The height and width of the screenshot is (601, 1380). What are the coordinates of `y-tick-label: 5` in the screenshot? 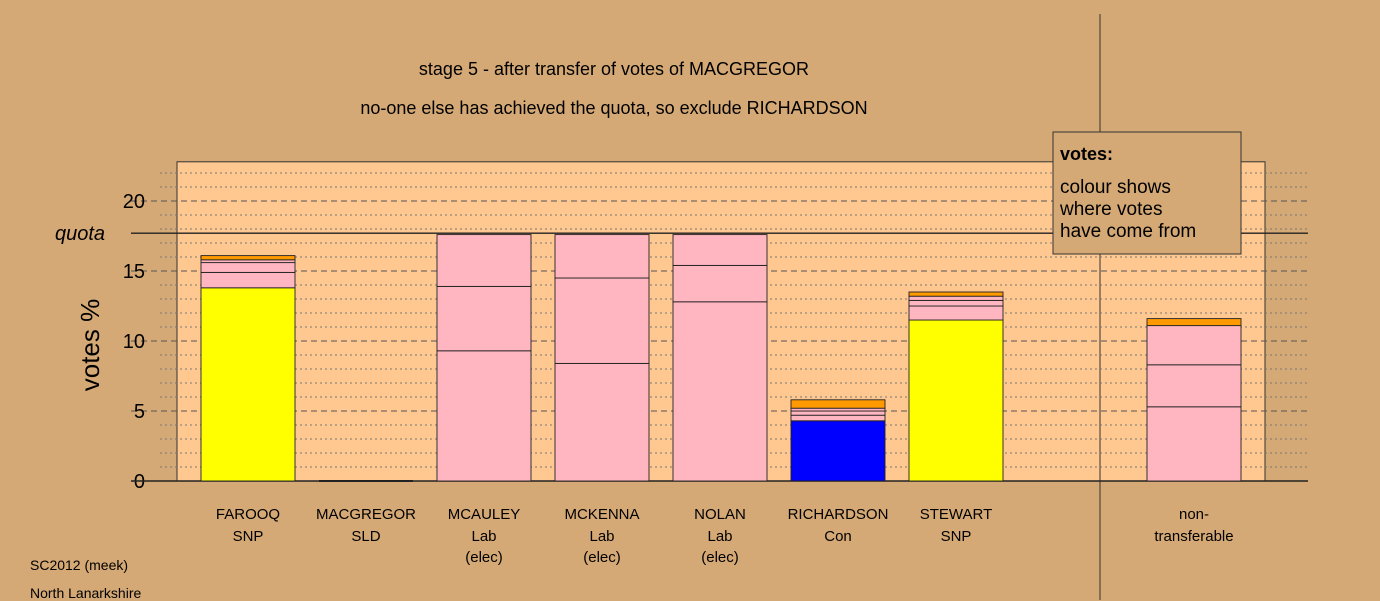 It's located at (139, 412).